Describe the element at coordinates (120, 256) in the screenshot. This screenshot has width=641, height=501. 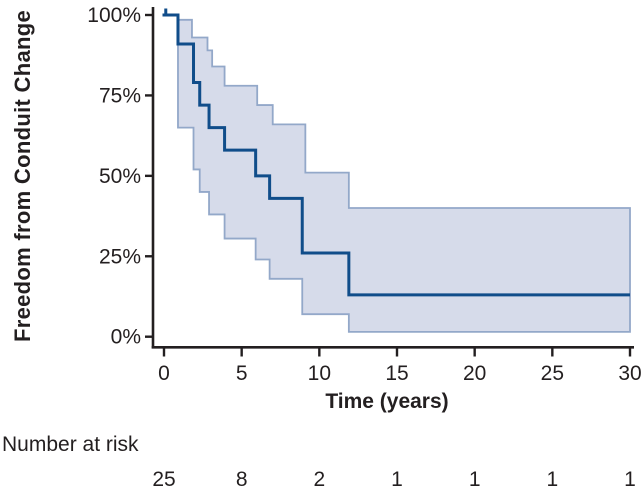
I see `y-tick-label: 25%` at that location.